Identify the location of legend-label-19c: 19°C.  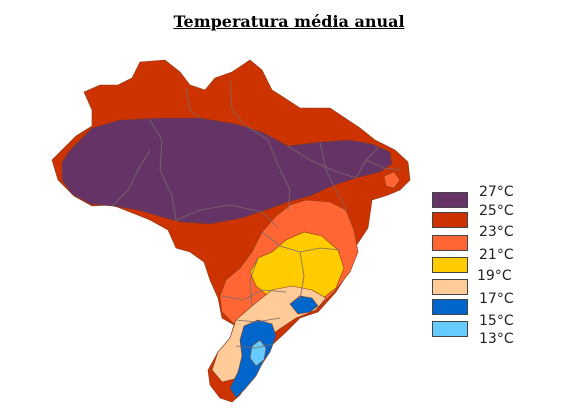
(494, 276).